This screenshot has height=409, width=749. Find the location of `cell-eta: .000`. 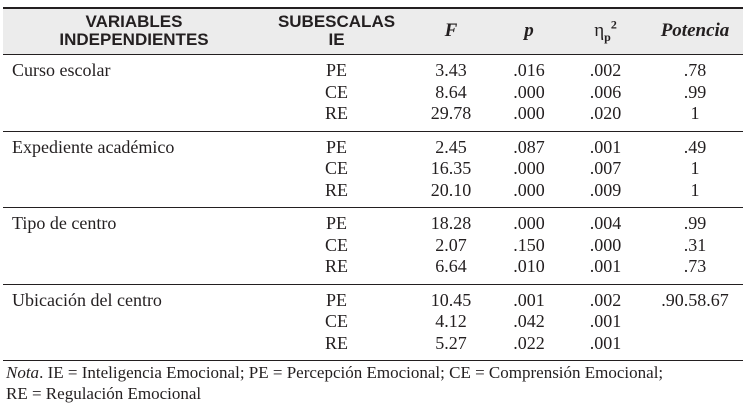

cell-eta: .000 is located at coordinates (605, 244).